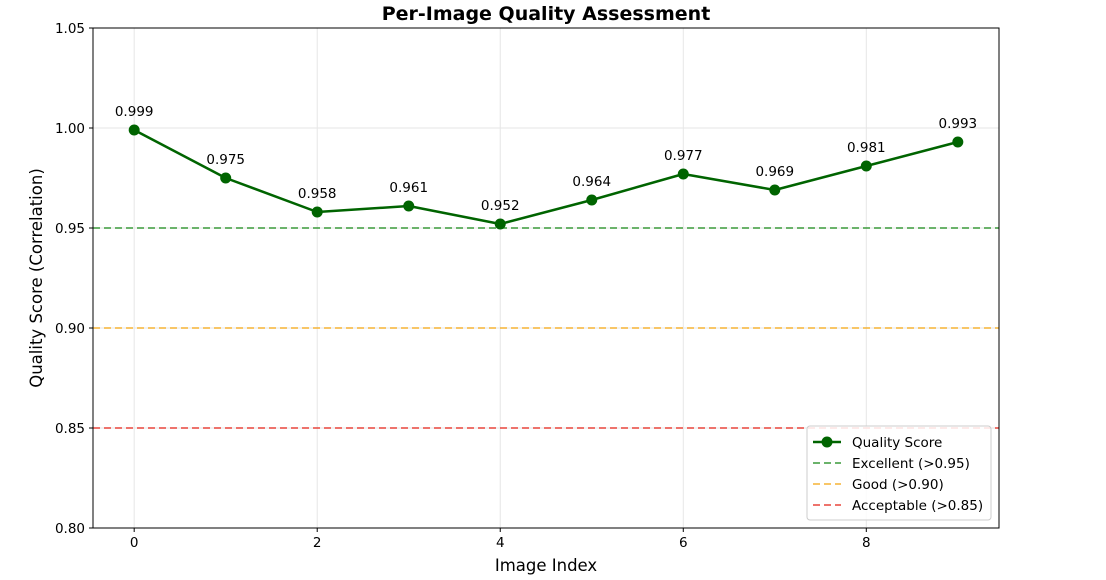  What do you see at coordinates (317, 194) in the screenshot?
I see `data-label: 0.958` at bounding box center [317, 194].